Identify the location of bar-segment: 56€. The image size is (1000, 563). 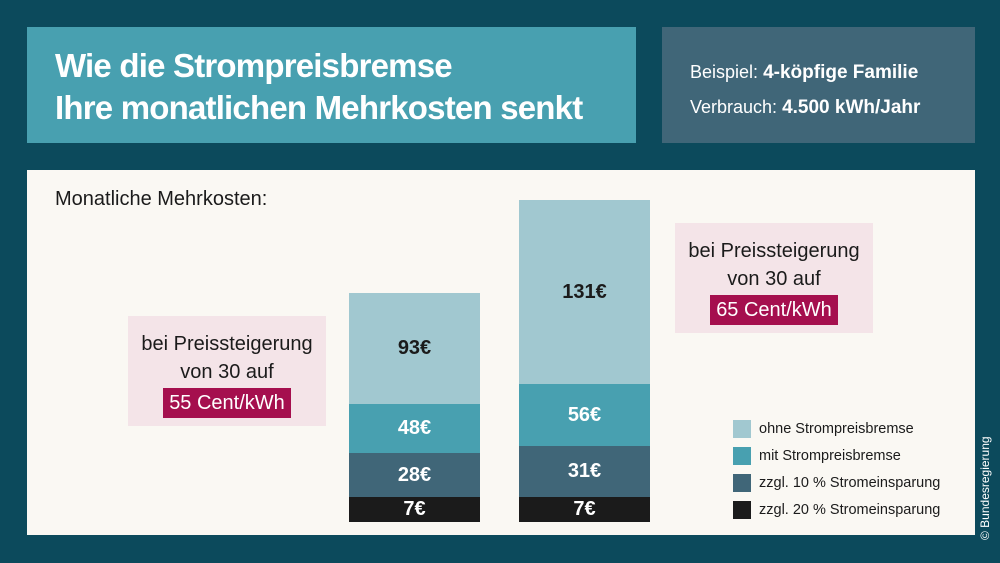
(584, 415).